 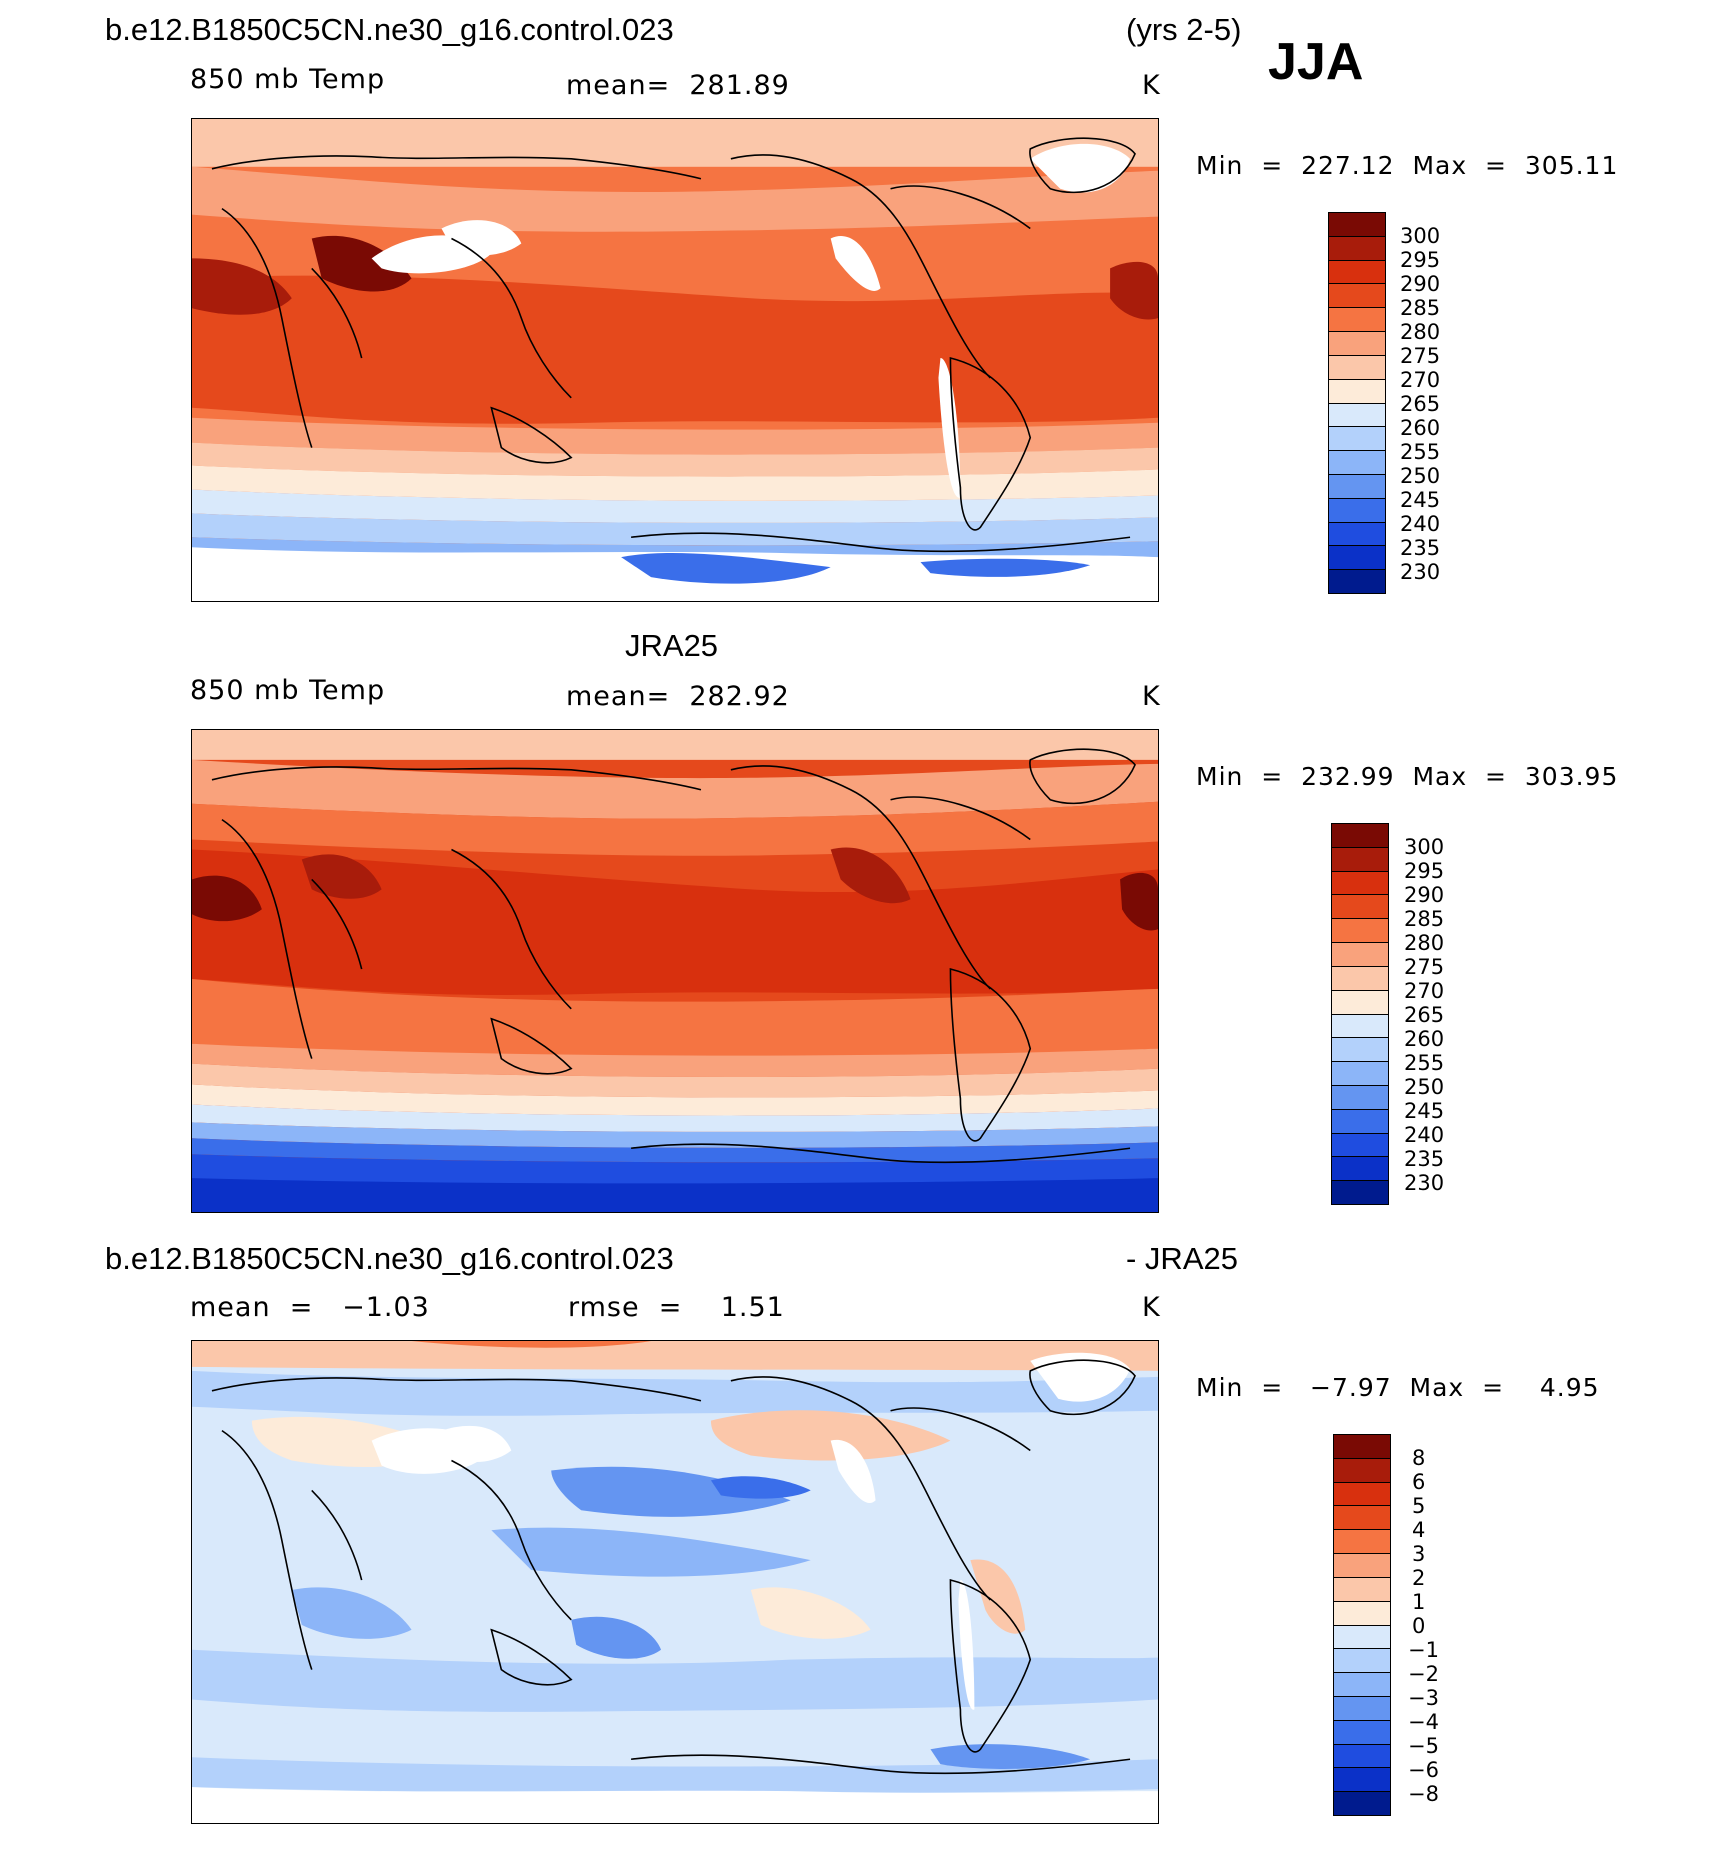 What do you see at coordinates (1419, 1554) in the screenshot?
I see `colorbar-tick-label: 3` at bounding box center [1419, 1554].